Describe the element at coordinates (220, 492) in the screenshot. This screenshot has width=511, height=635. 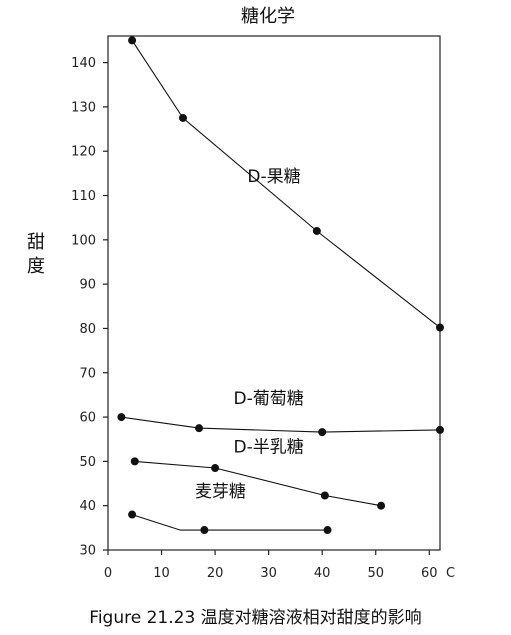
I see `series-label: 麦芽糖` at that location.